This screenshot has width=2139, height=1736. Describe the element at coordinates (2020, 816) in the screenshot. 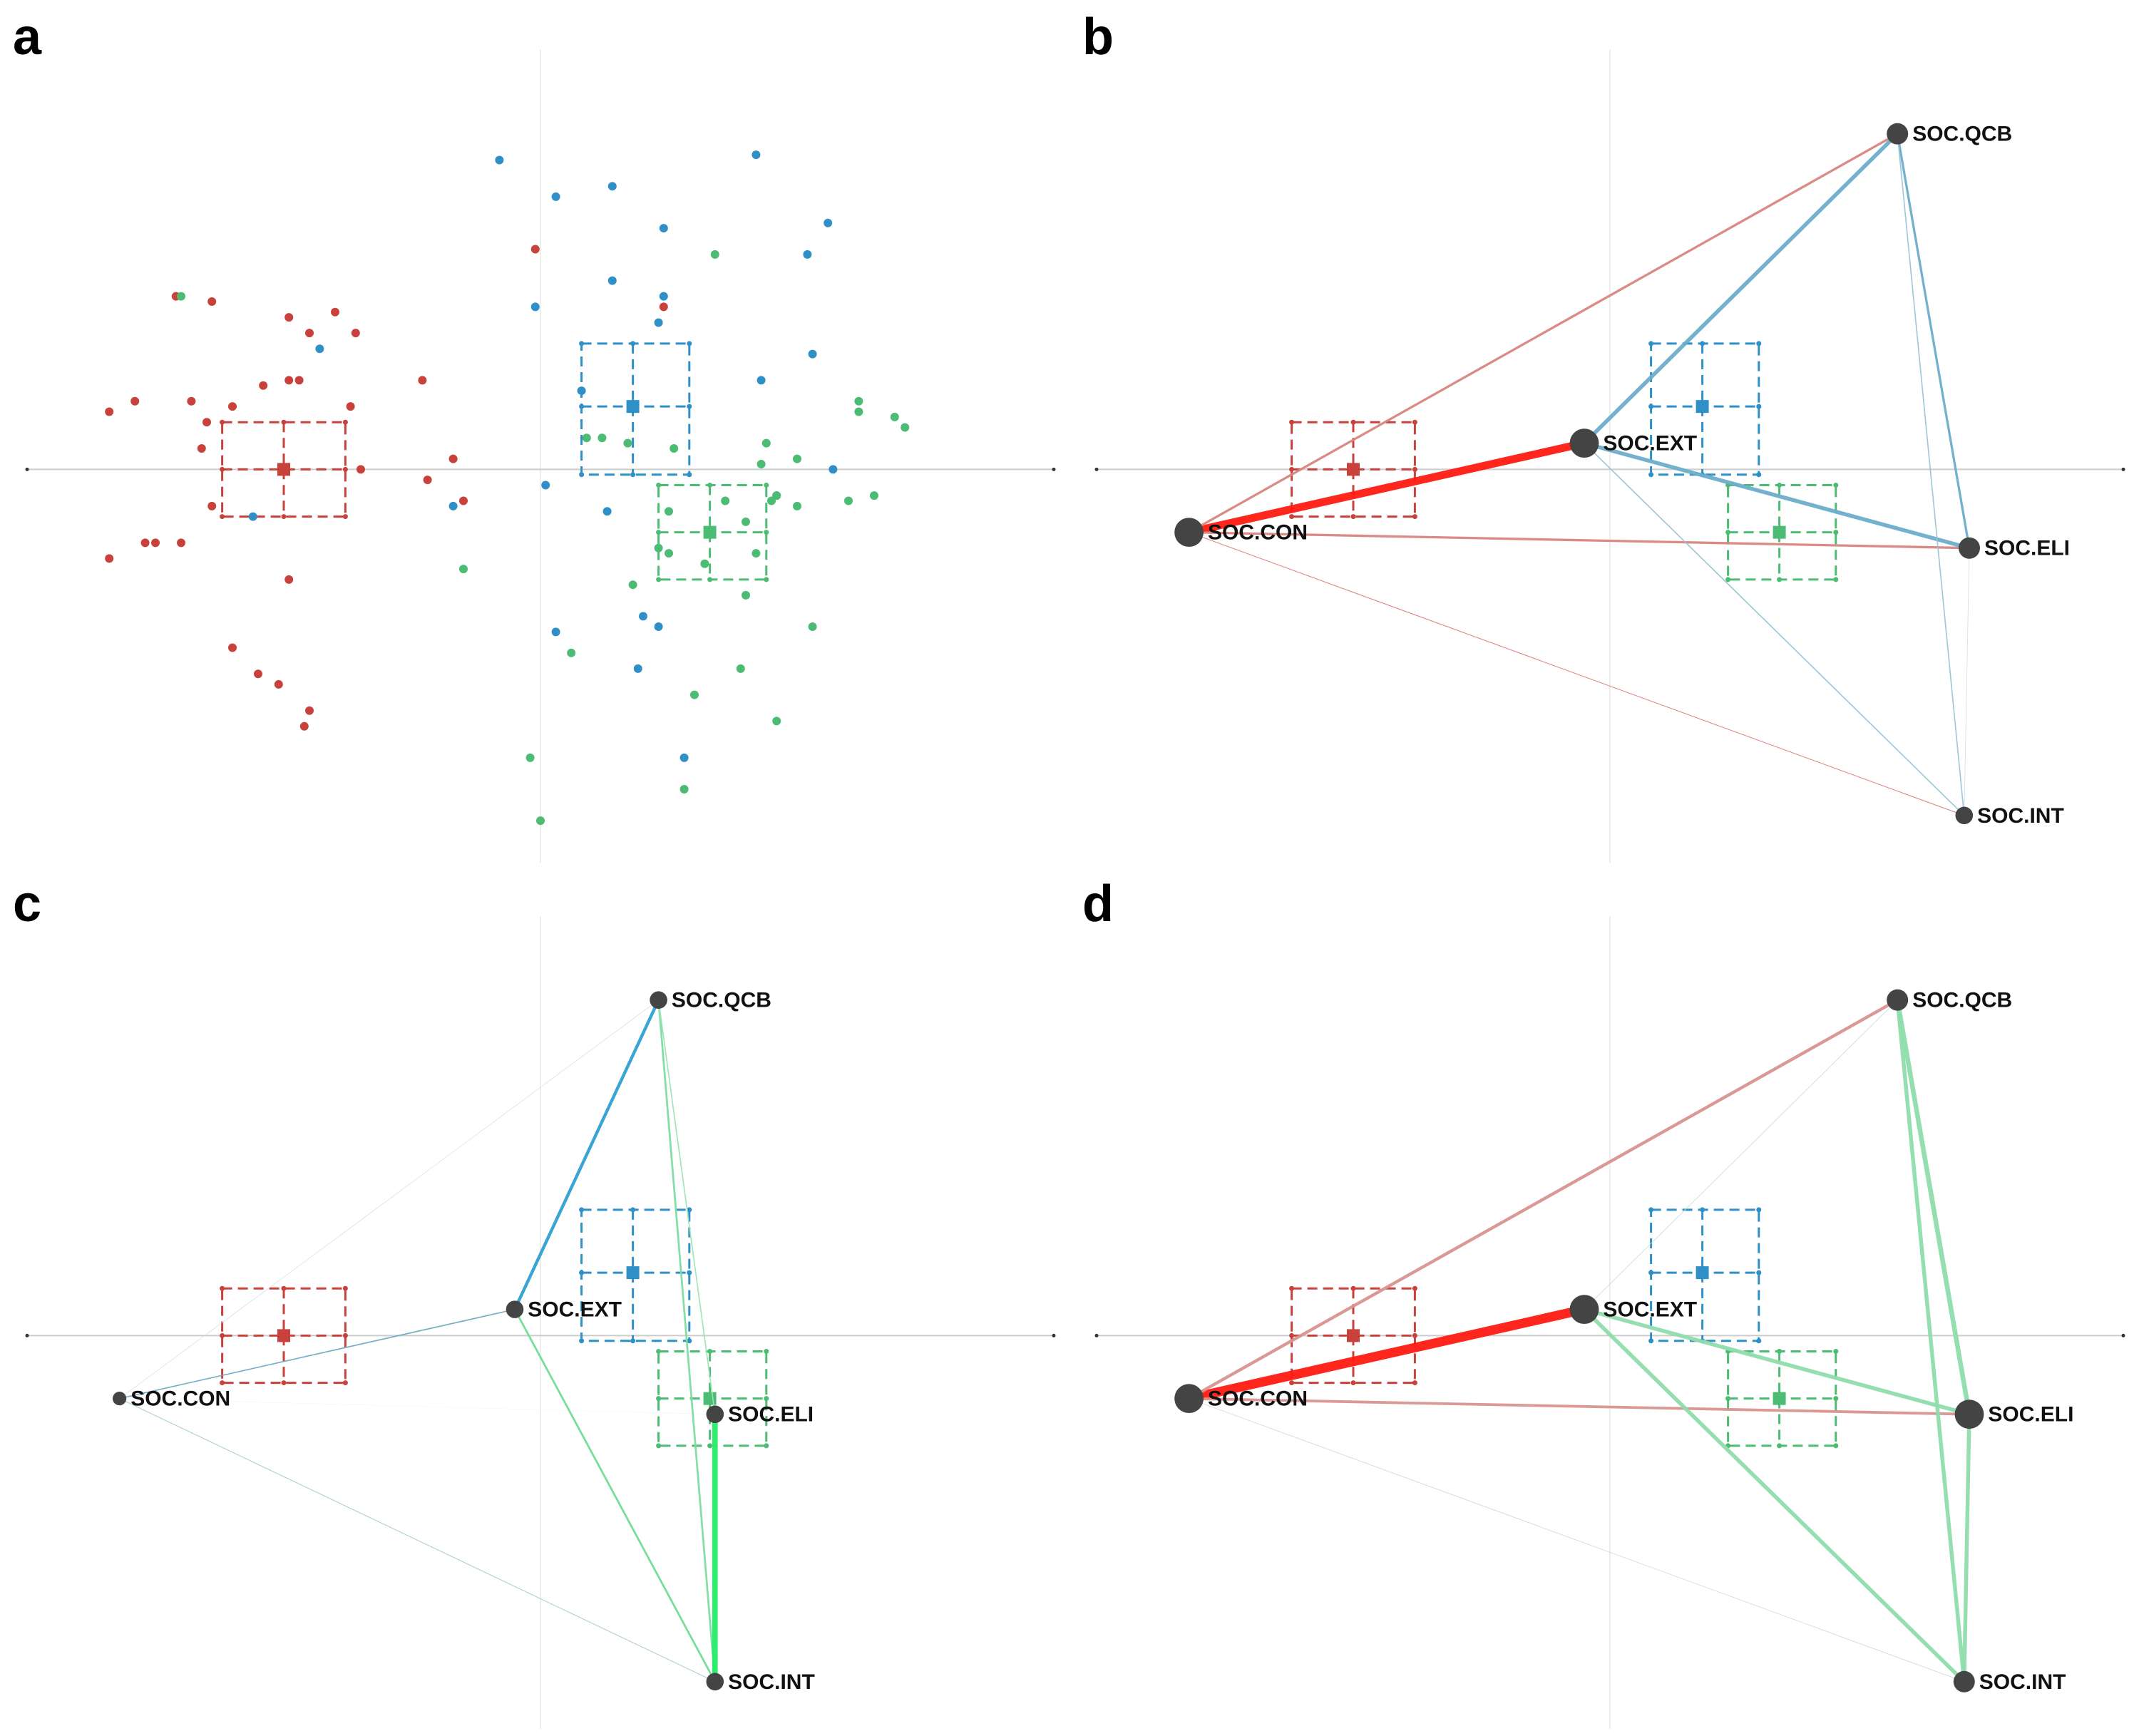

I see `node-label-SOC.INT: SOC.INT` at that location.